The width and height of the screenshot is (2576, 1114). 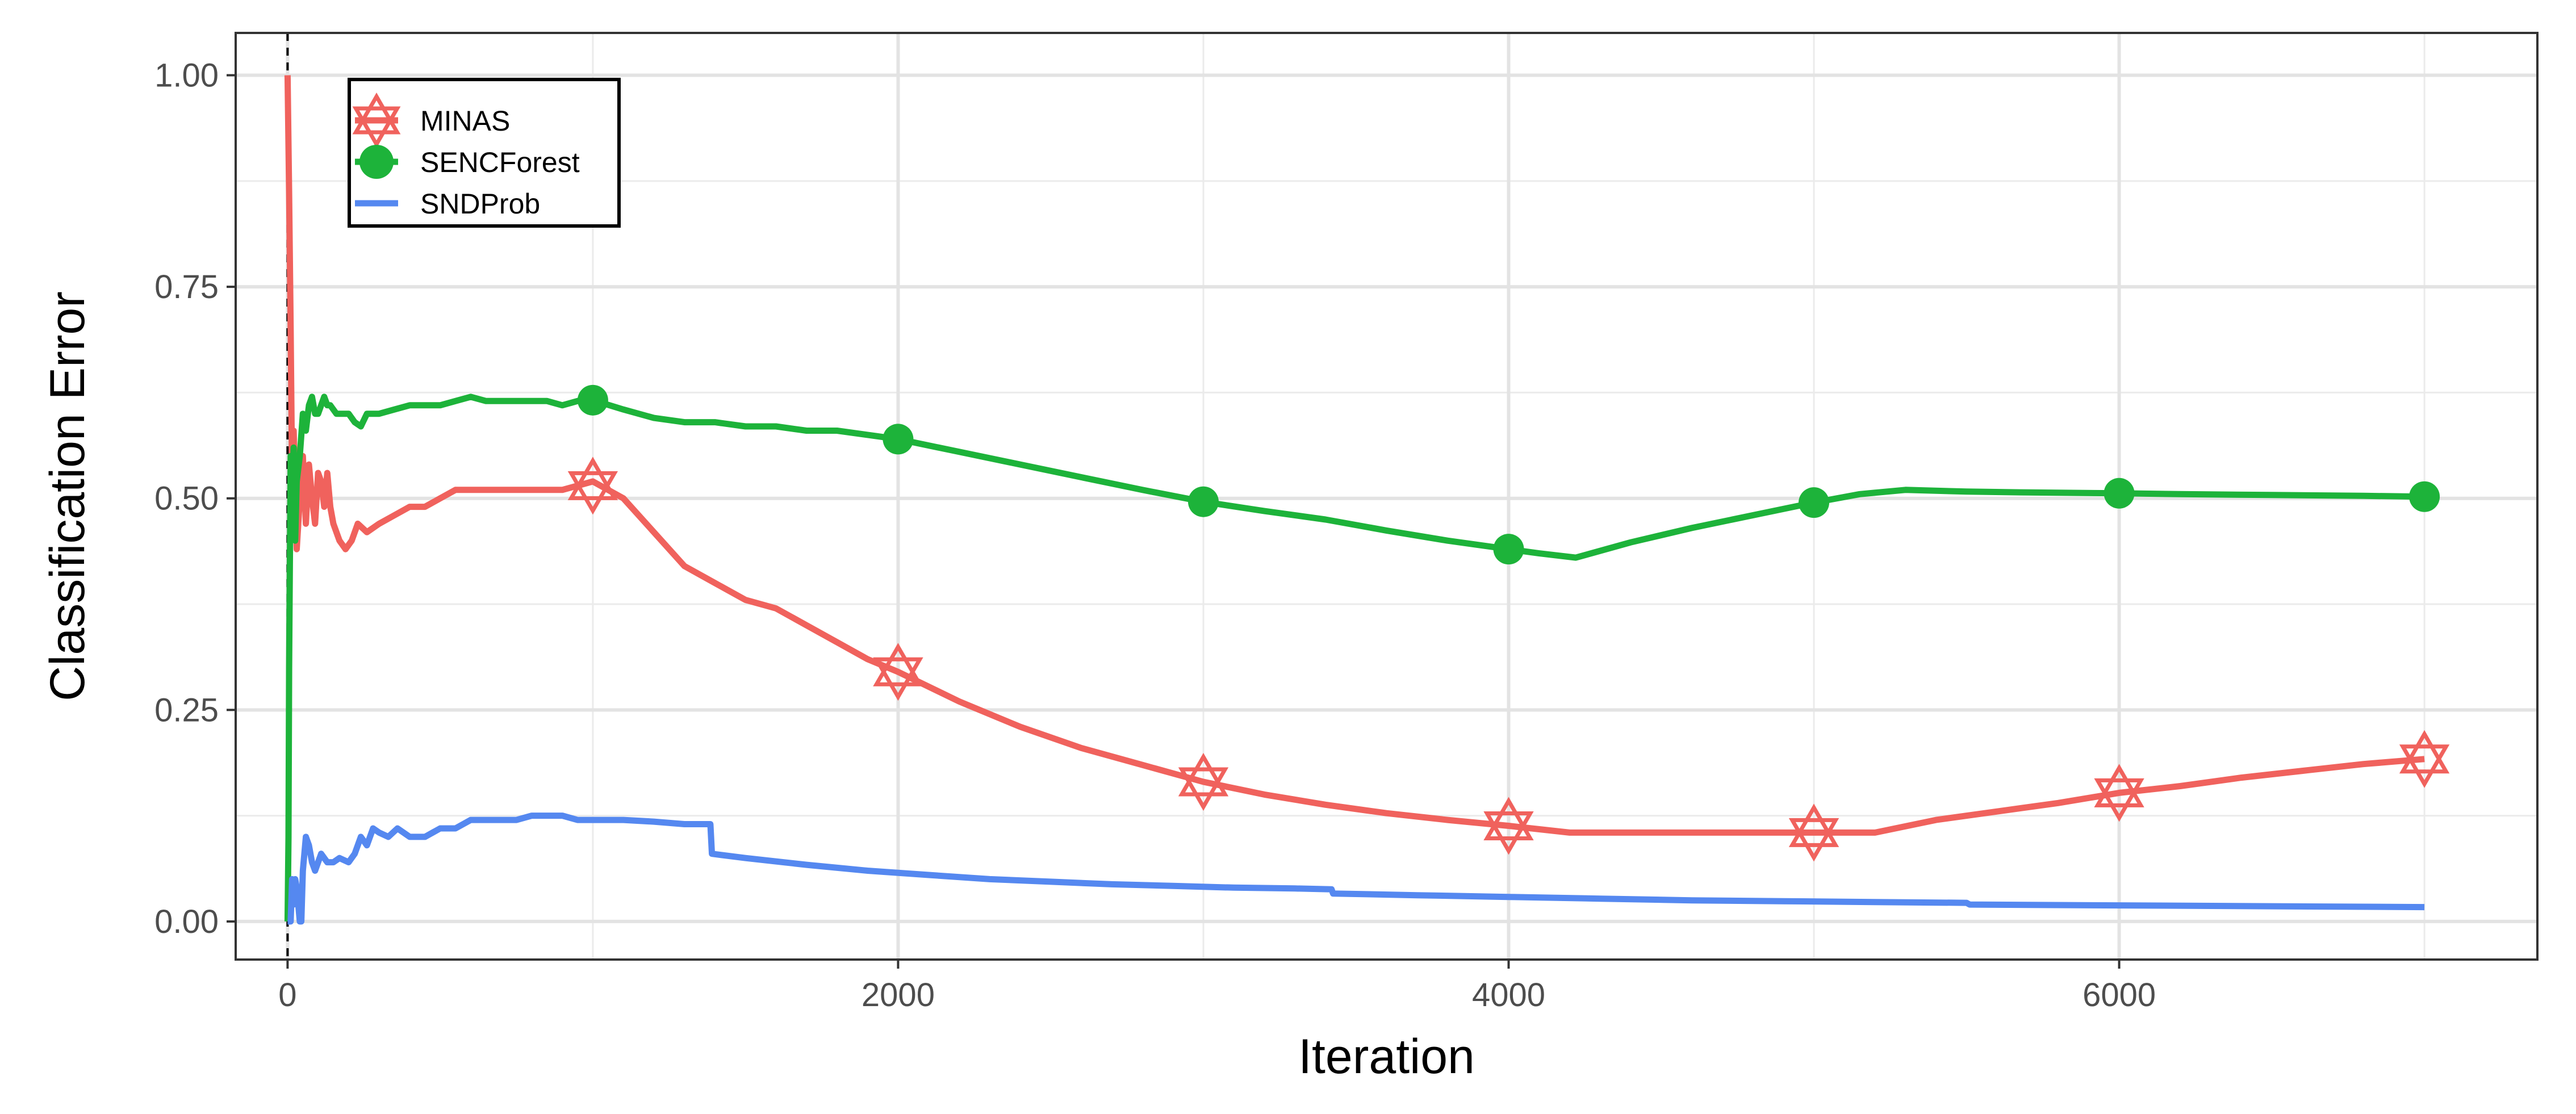 I want to click on y-tick-label: 0.25, so click(x=186, y=710).